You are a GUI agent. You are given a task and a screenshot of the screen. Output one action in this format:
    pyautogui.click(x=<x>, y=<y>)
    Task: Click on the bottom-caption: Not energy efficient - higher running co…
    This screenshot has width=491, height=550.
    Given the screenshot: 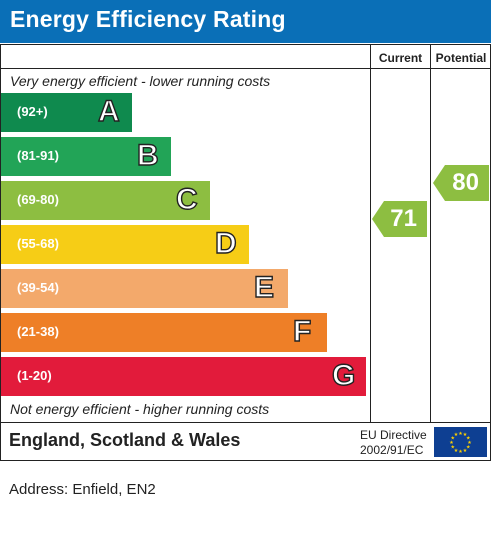 What is the action you would take?
    pyautogui.click(x=140, y=409)
    